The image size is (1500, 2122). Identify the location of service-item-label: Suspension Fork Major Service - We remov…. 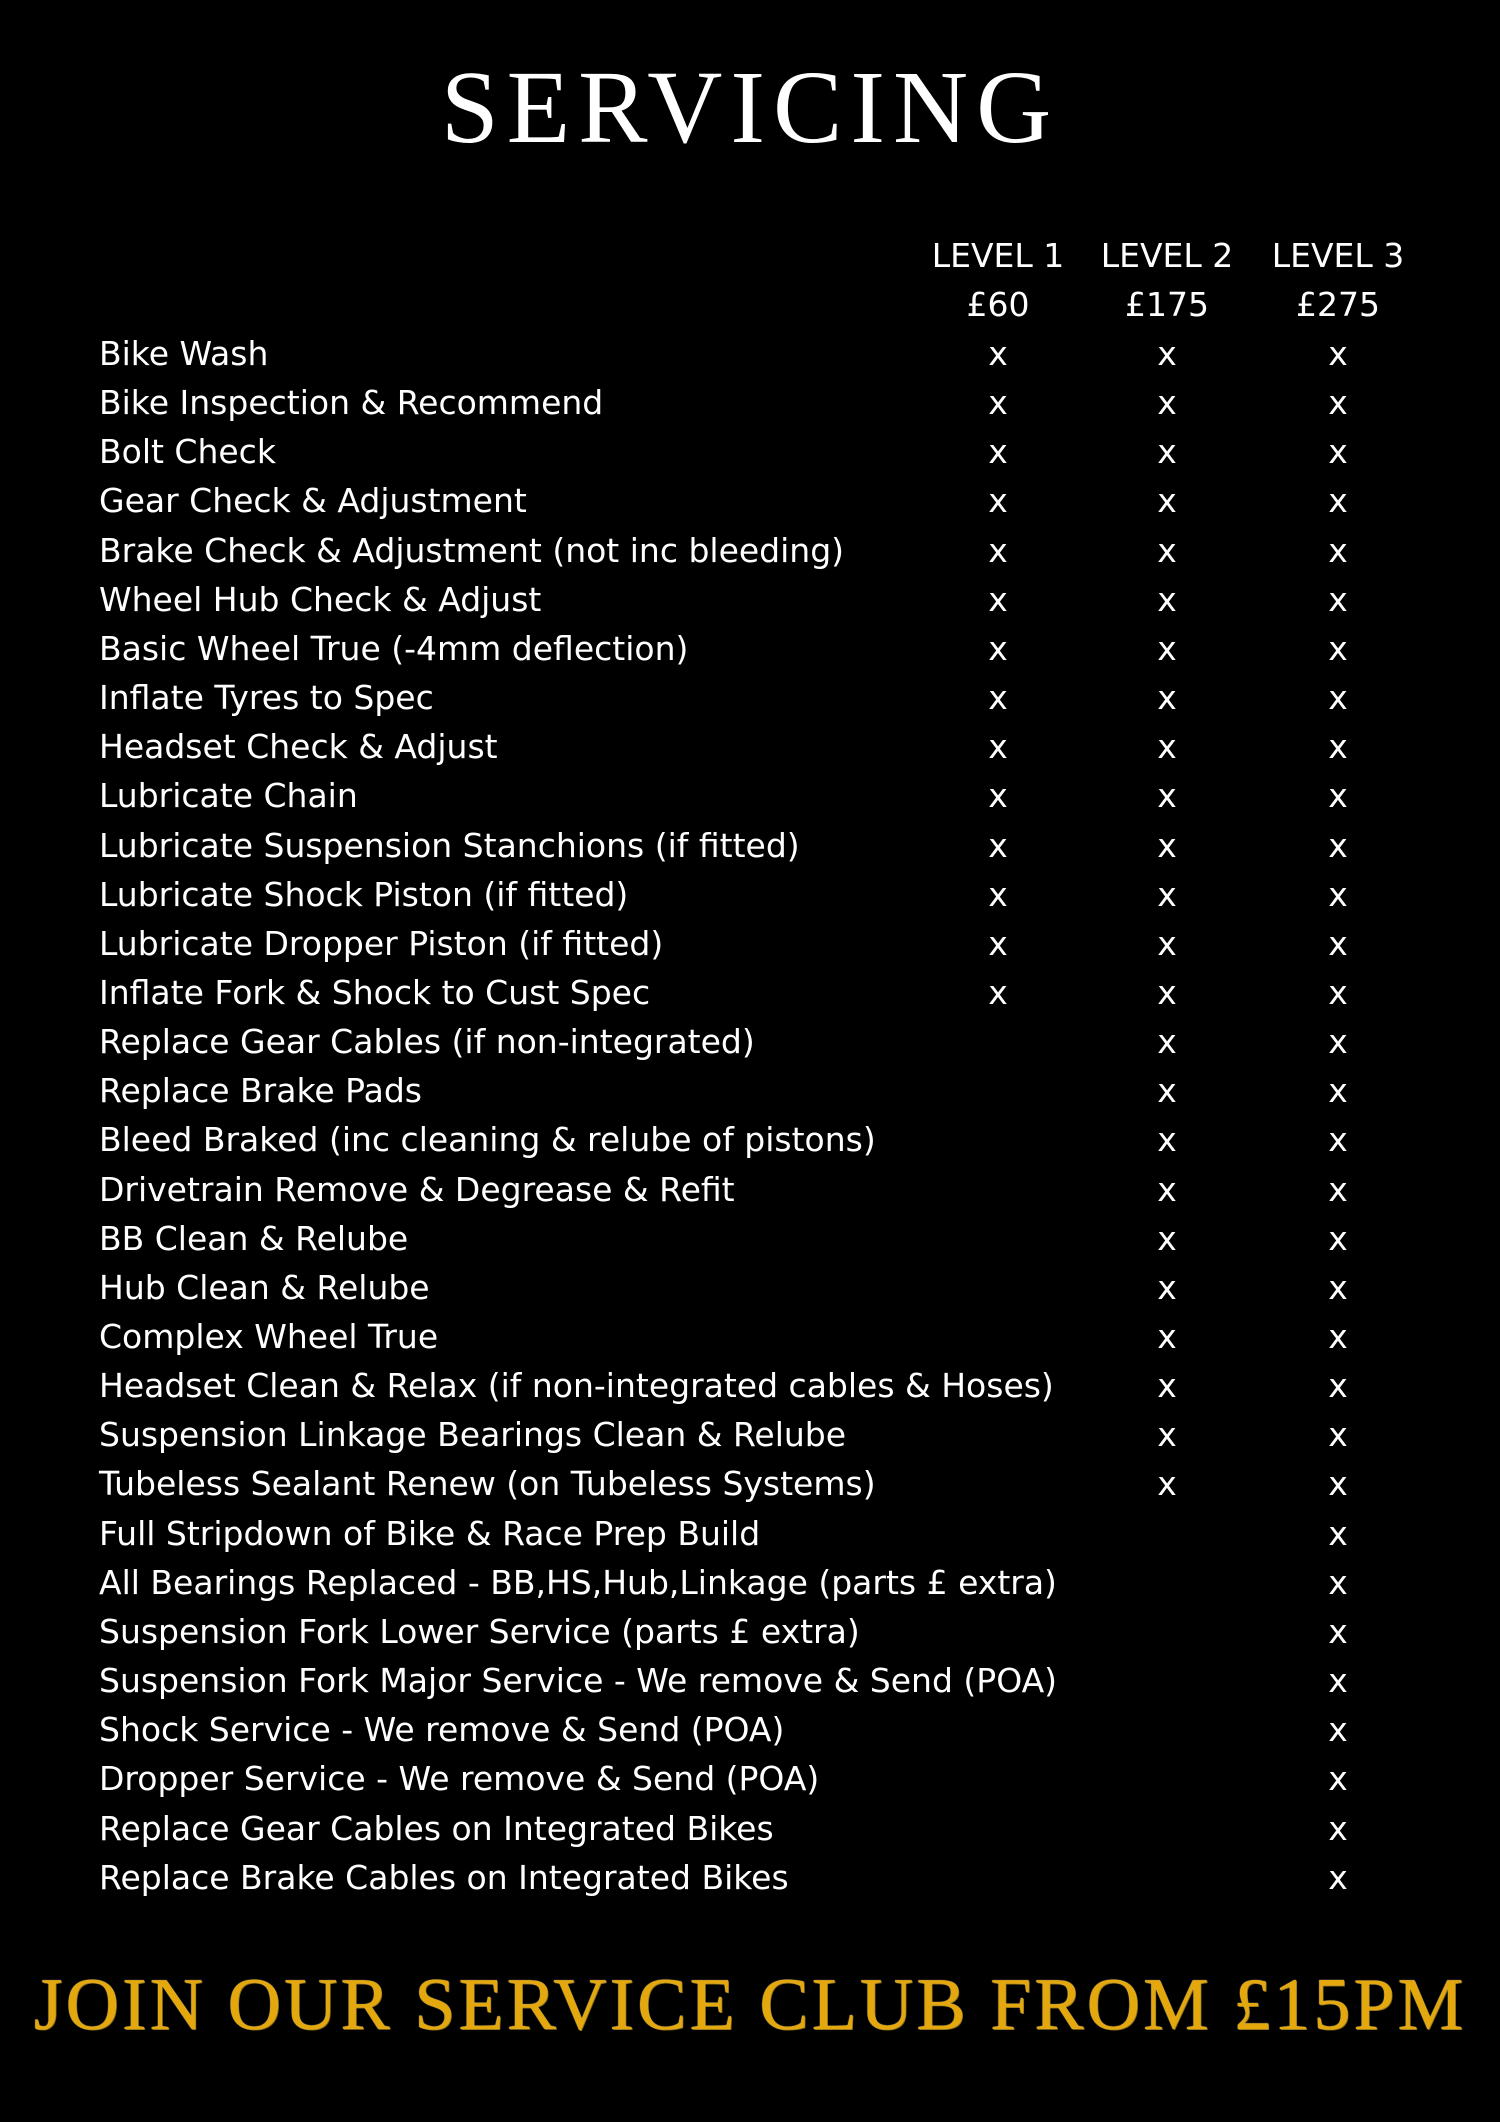
(578, 1681).